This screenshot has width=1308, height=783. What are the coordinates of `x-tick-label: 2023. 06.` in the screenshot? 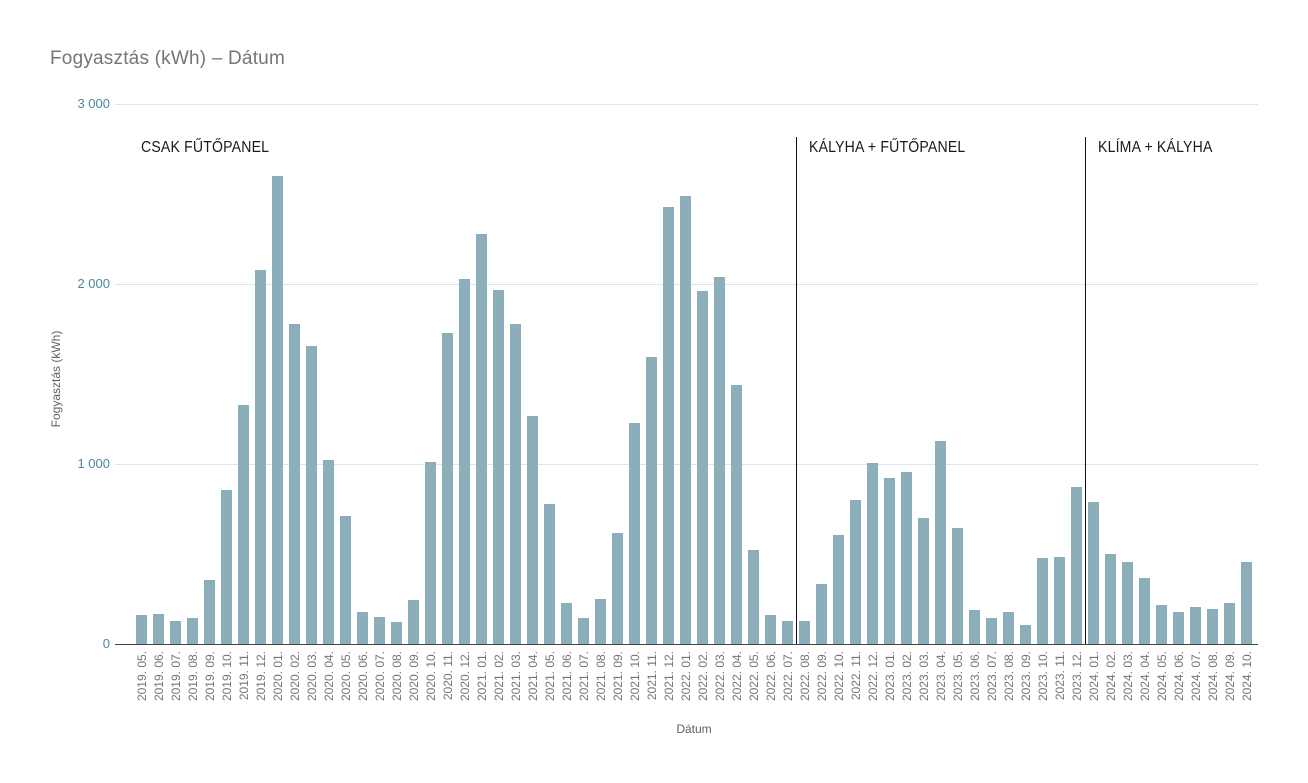 It's located at (974, 676).